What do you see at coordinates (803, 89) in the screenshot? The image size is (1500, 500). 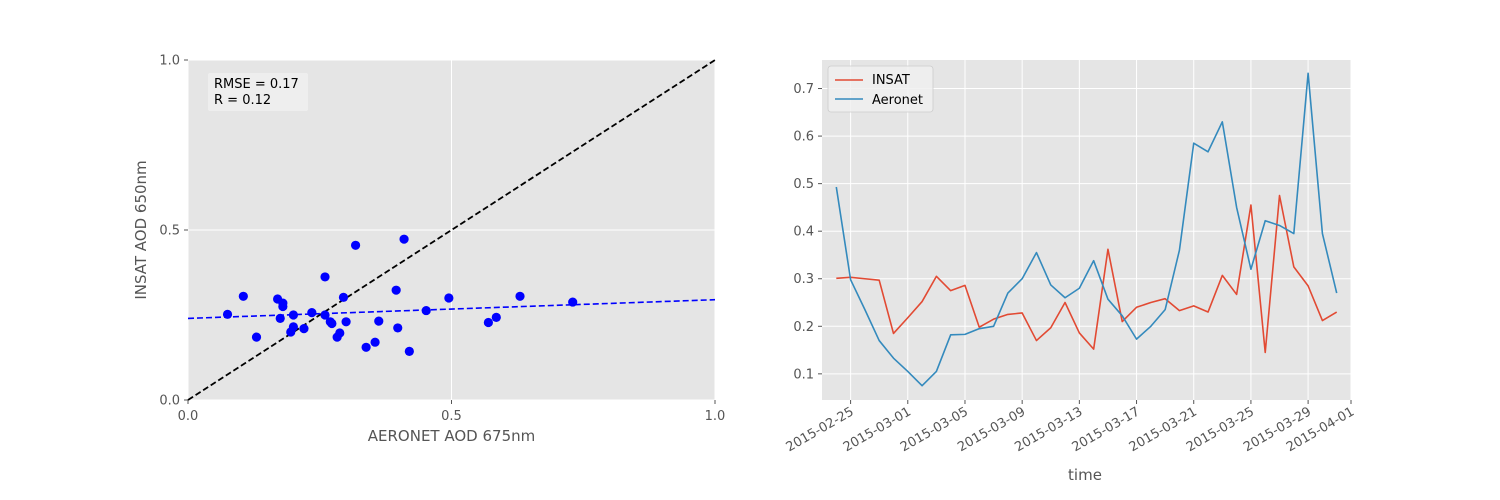 I see `timeseries-y-tick-label: 0.7` at bounding box center [803, 89].